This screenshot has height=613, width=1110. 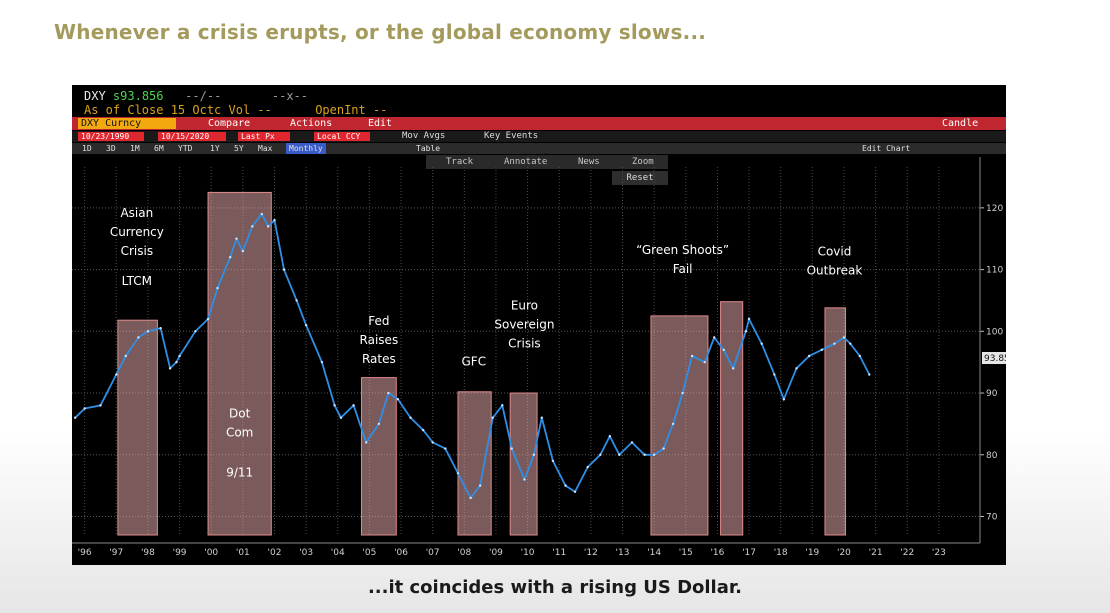 I want to click on x-tick-label: '03, so click(x=306, y=553).